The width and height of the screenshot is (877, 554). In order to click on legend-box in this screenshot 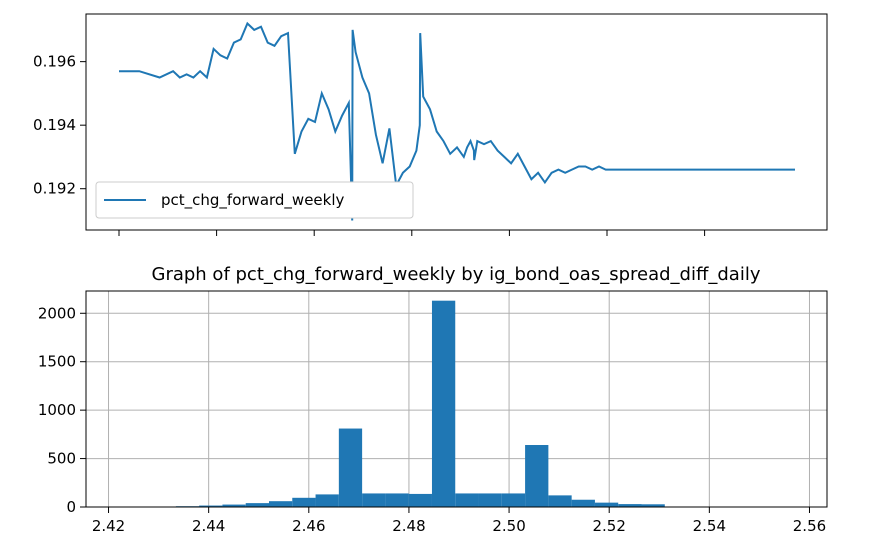, I will do `click(254, 200)`.